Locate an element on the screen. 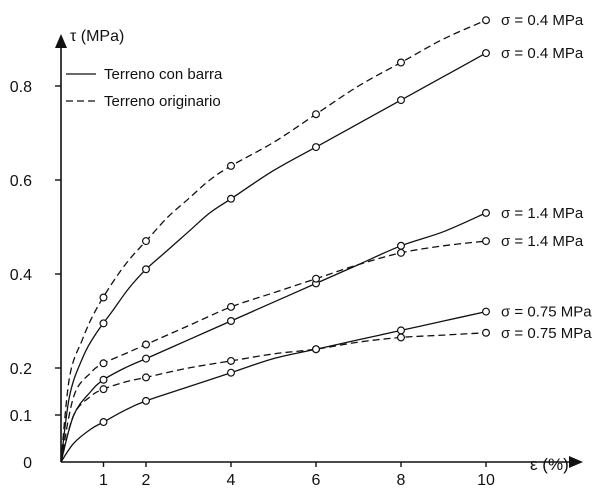 The height and width of the screenshot is (490, 614). series-label-0: σ = 0.4 MPa is located at coordinates (542, 20).